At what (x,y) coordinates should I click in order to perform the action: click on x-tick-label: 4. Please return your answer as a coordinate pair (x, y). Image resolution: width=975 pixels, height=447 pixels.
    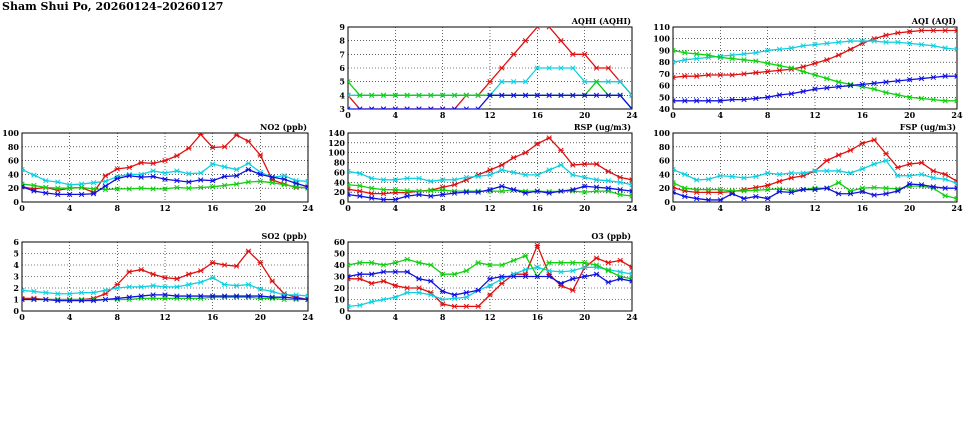
    Looking at the image, I should click on (396, 115).